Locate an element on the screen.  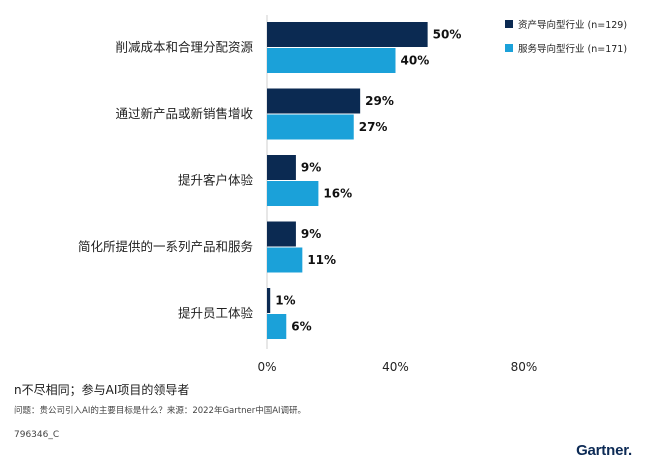
legend: 资产导向型行业 (n=129) 服务导向型行业 (n=171) is located at coordinates (566, 37).